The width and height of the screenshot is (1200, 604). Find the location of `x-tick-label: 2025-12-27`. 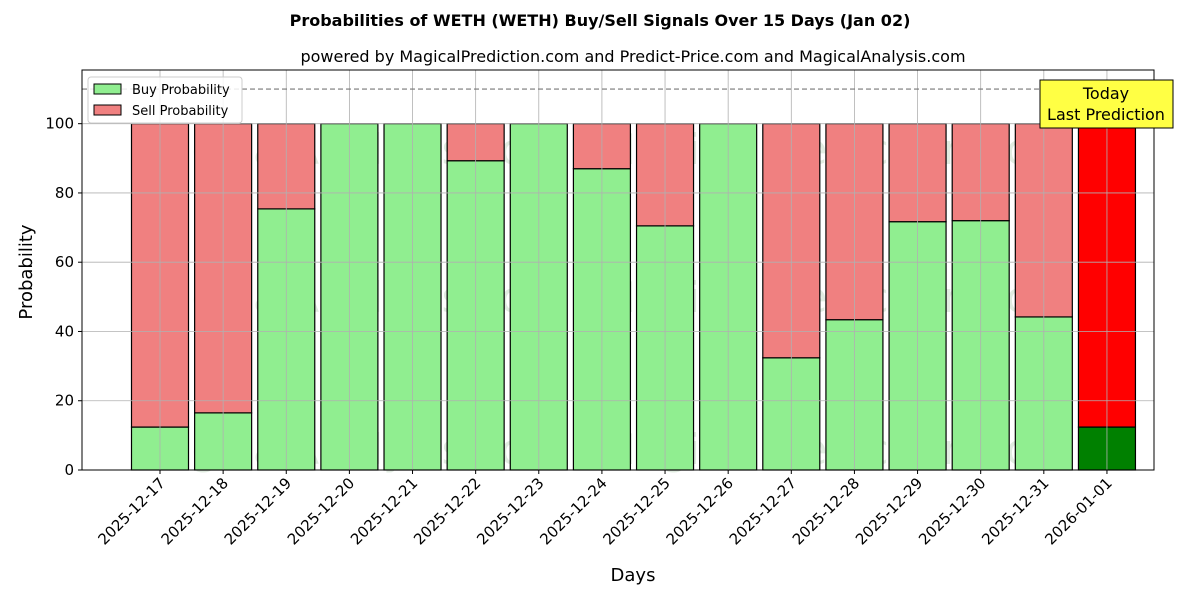

x-tick-label: 2025-12-27 is located at coordinates (763, 511).